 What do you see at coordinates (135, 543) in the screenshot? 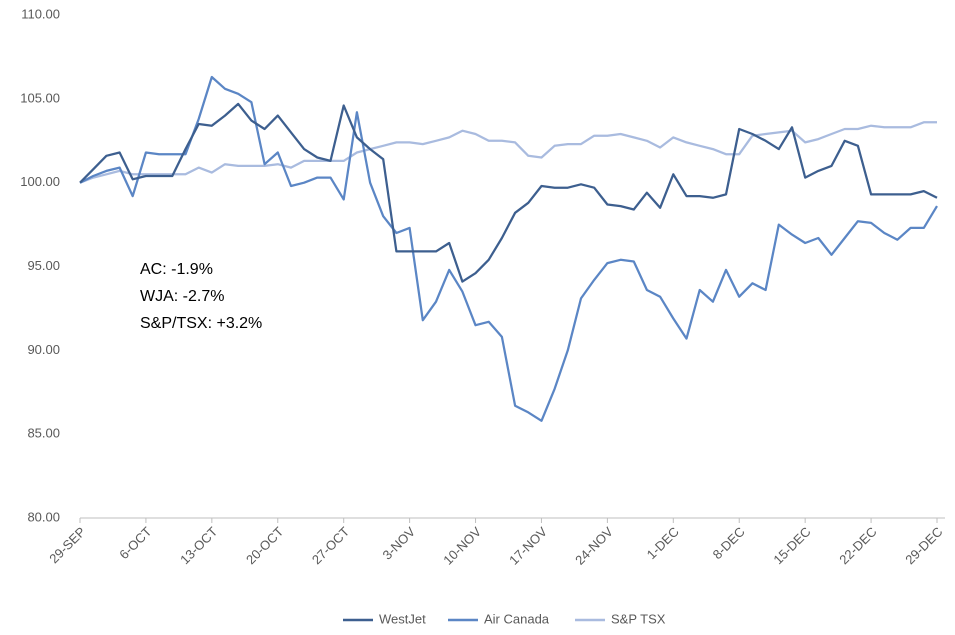
I see `x-tick-label: 6-OCT` at bounding box center [135, 543].